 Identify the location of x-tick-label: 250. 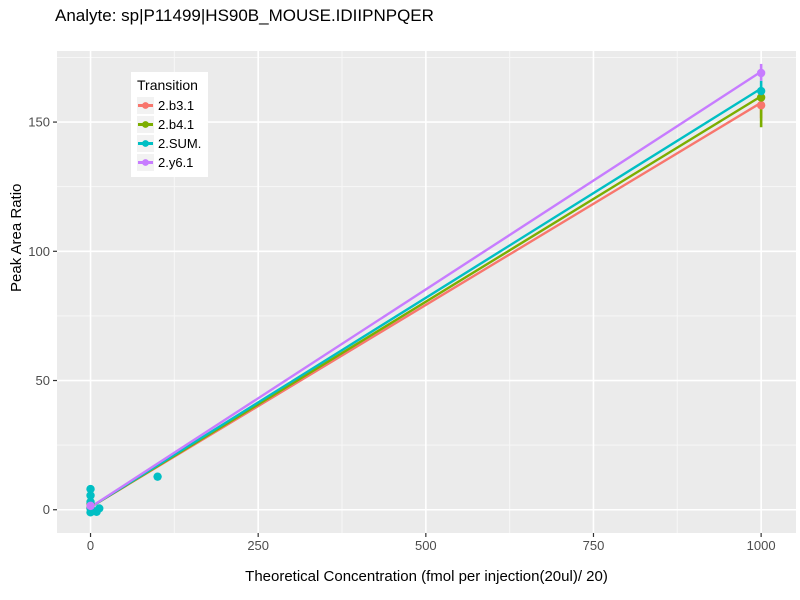
(258, 545).